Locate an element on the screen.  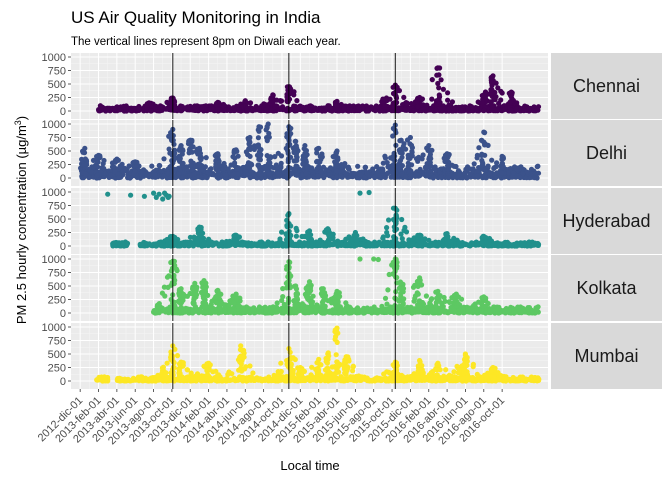
y-tick-label: 0 is located at coordinates (63, 247).